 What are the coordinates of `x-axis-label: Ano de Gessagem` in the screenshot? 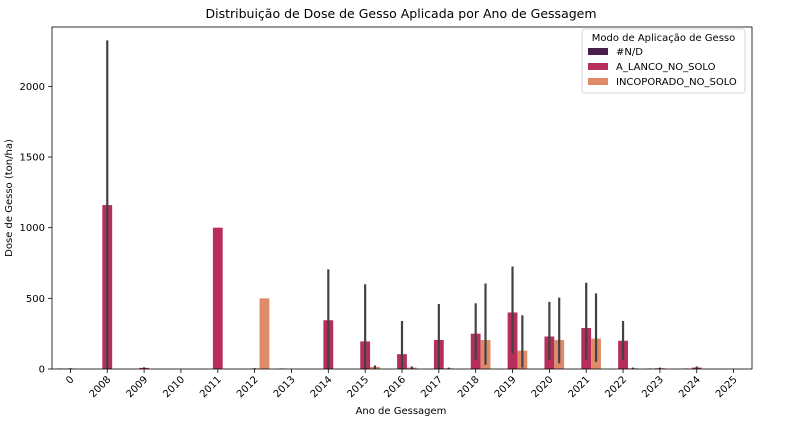 It's located at (401, 411).